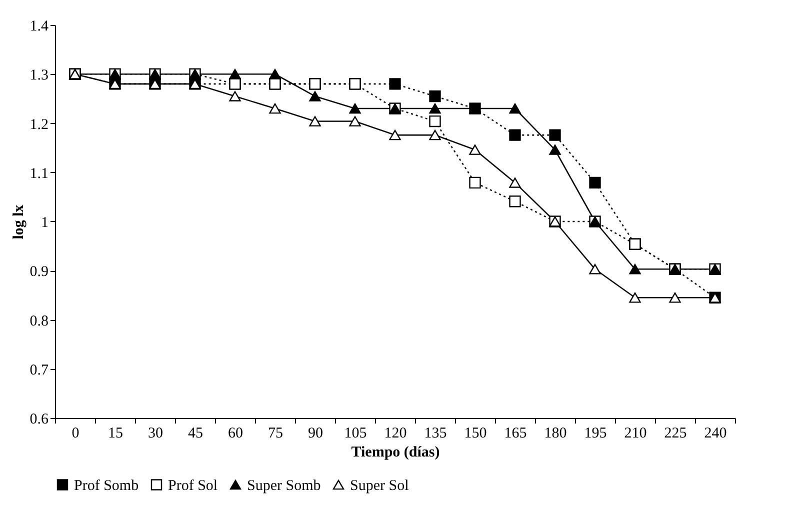 The width and height of the screenshot is (788, 523). What do you see at coordinates (595, 434) in the screenshot?
I see `x-tick-label: 195` at bounding box center [595, 434].